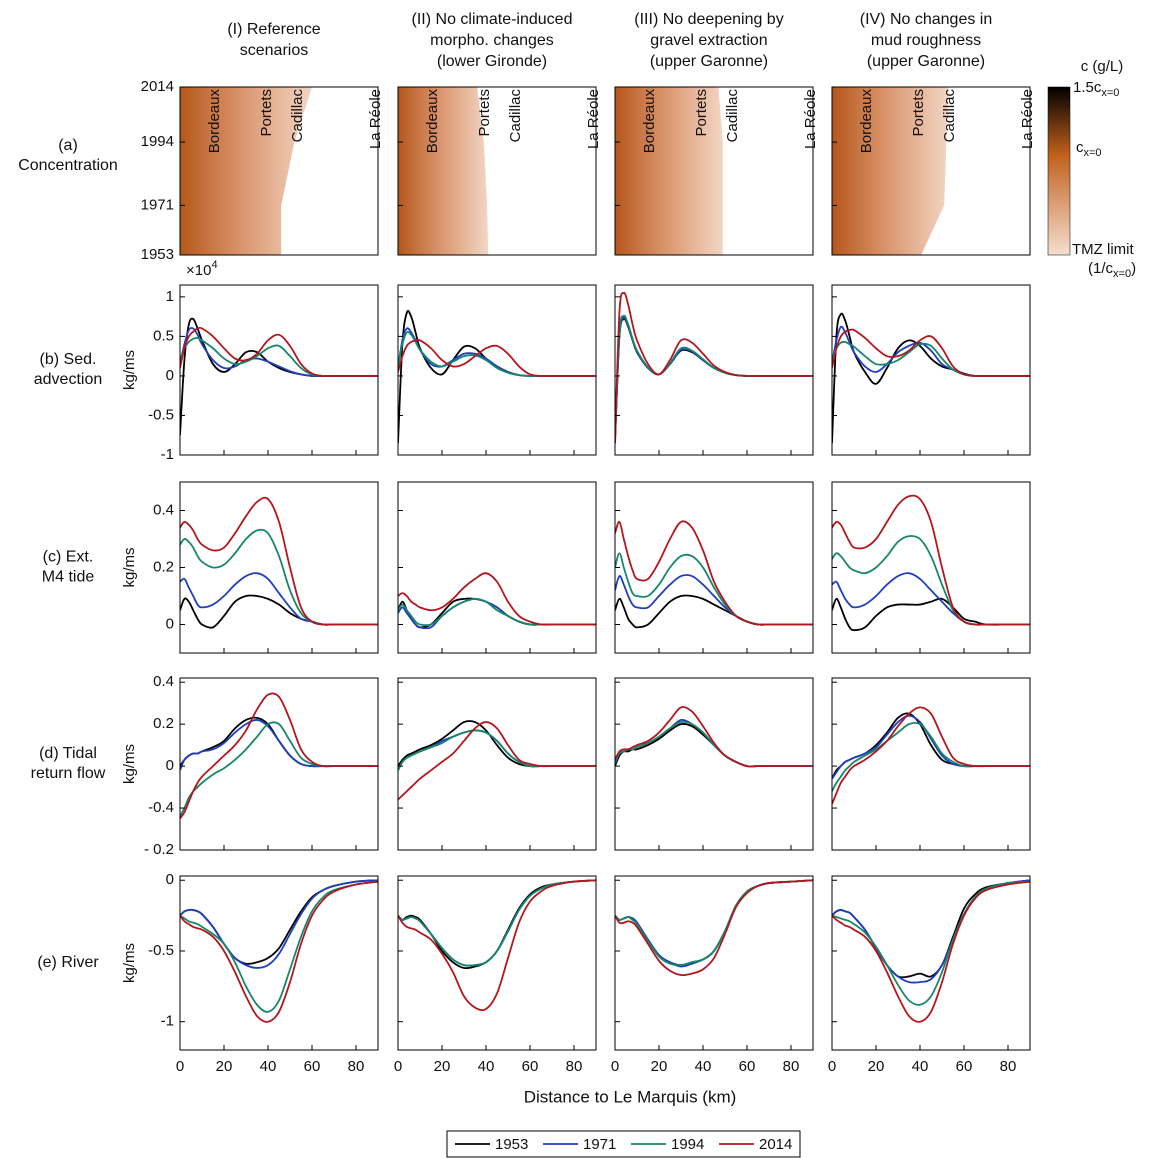 Image resolution: width=1149 pixels, height=1158 pixels. Describe the element at coordinates (198, 270) in the screenshot. I see `multiplier-base: ×10` at that location.